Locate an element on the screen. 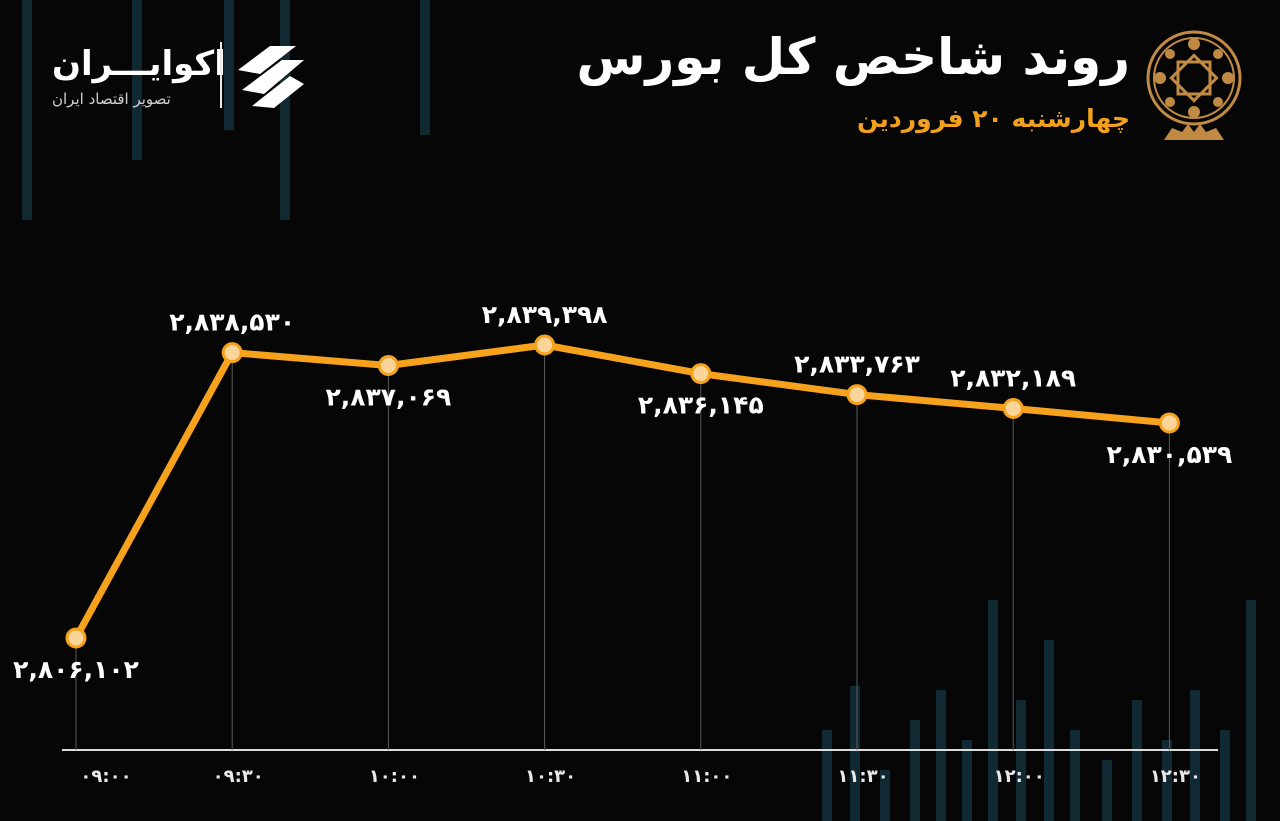  tehran-stock-exchange-seal-icon is located at coordinates (1194, 85).